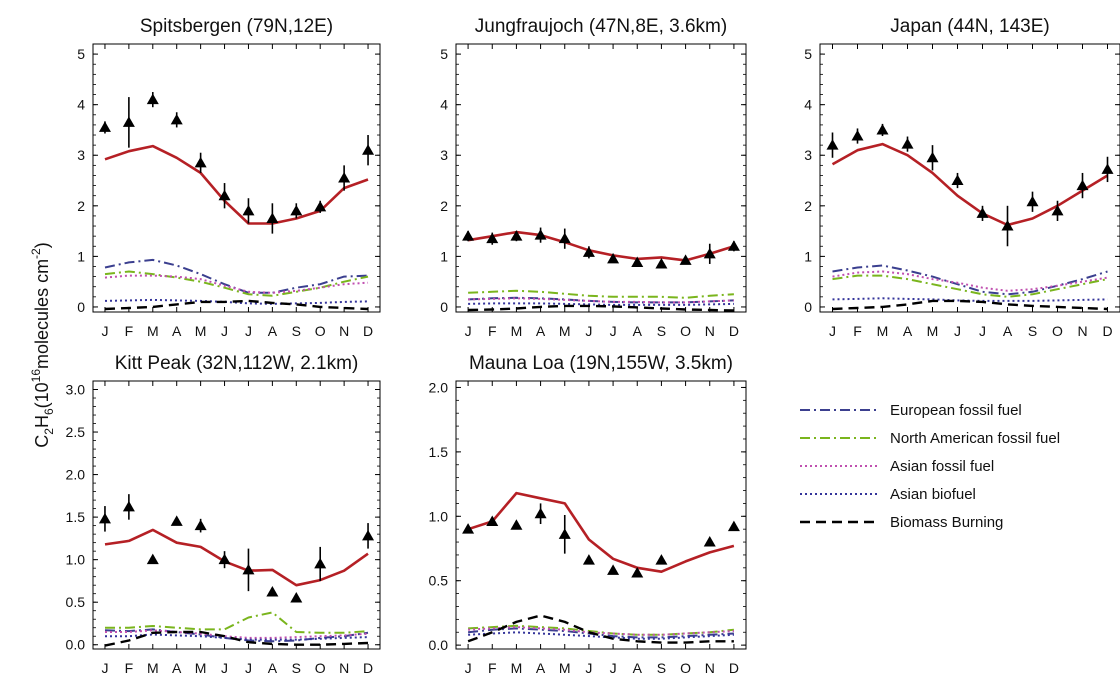 The image size is (1120, 681). Describe the element at coordinates (237, 363) in the screenshot. I see `chart-title: Kitt Peak (32N,112W, 2.1km)` at that location.